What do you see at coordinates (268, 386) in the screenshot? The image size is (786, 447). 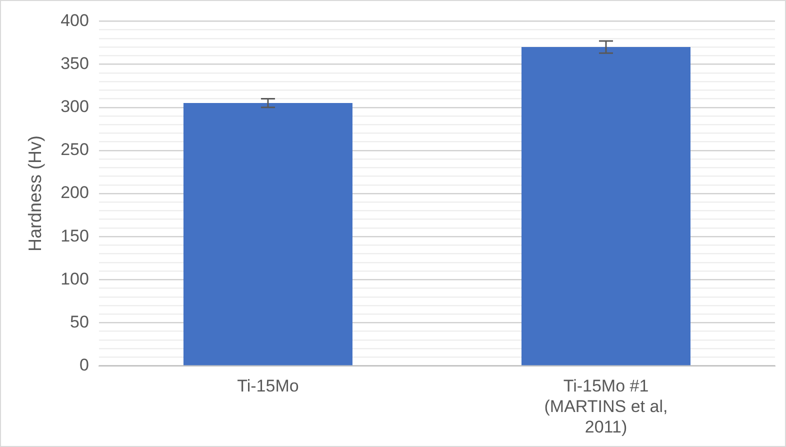 I see `x-tick-label: Ti-15Mo` at bounding box center [268, 386].